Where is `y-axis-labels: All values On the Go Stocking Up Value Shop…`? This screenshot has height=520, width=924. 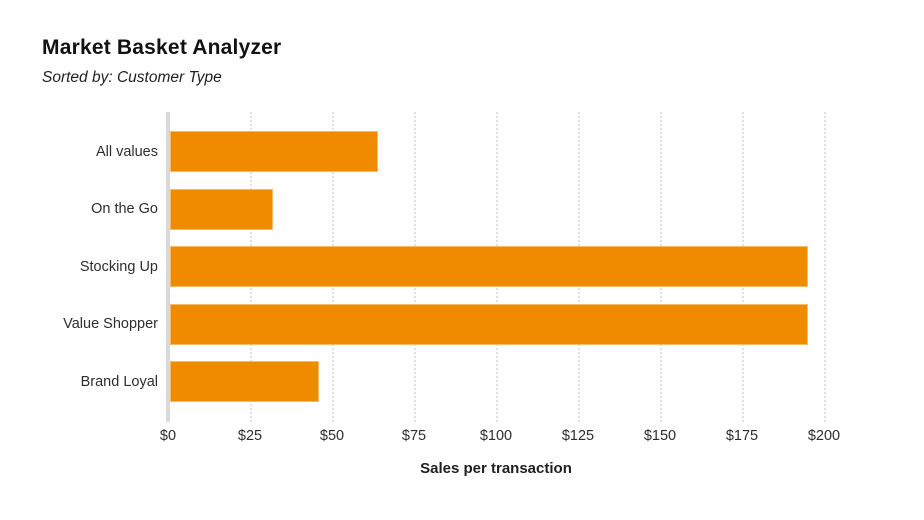
y-axis-labels: All values On the Go Stocking Up Value Shop… is located at coordinates (89, 267).